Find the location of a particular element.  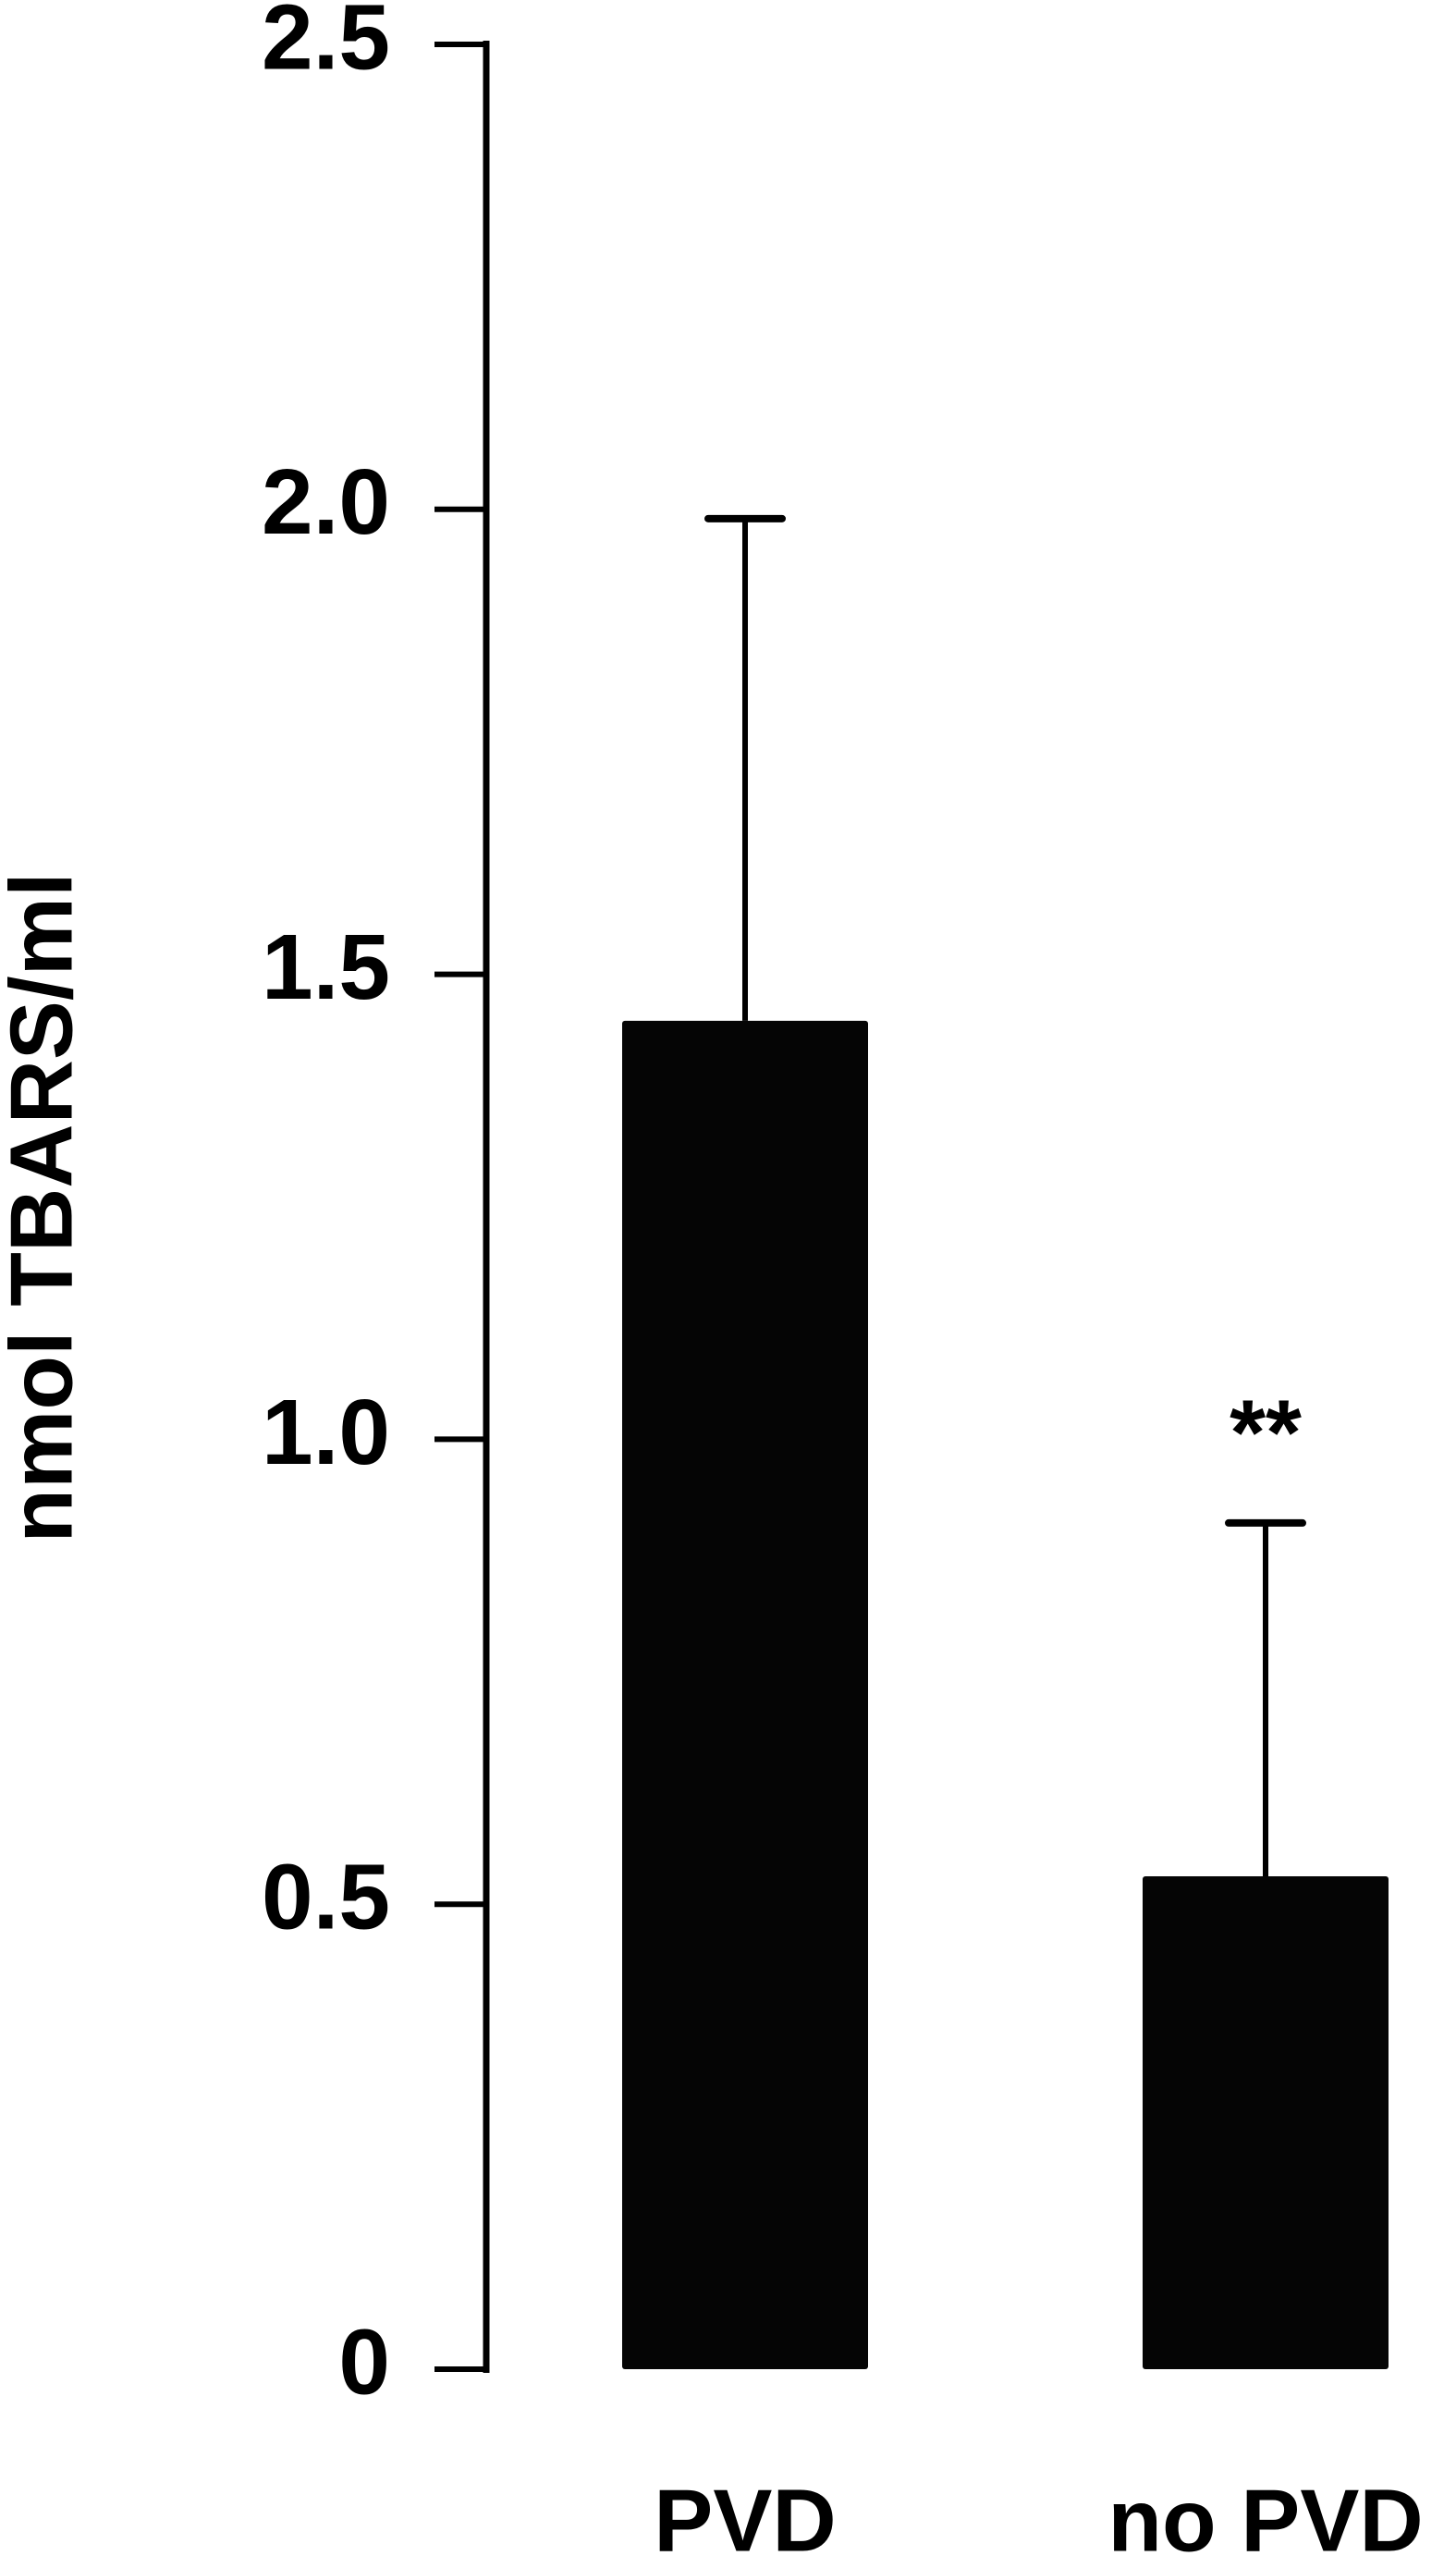

y-tick-label: 2.5 is located at coordinates (326, 44).